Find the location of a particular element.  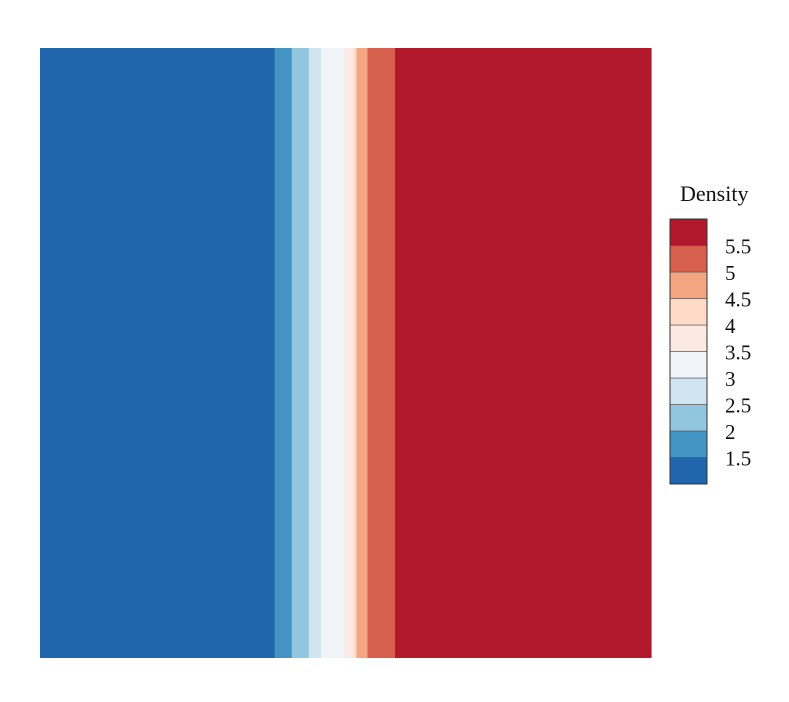

colorbar-tick-label: 2.5 is located at coordinates (738, 406).